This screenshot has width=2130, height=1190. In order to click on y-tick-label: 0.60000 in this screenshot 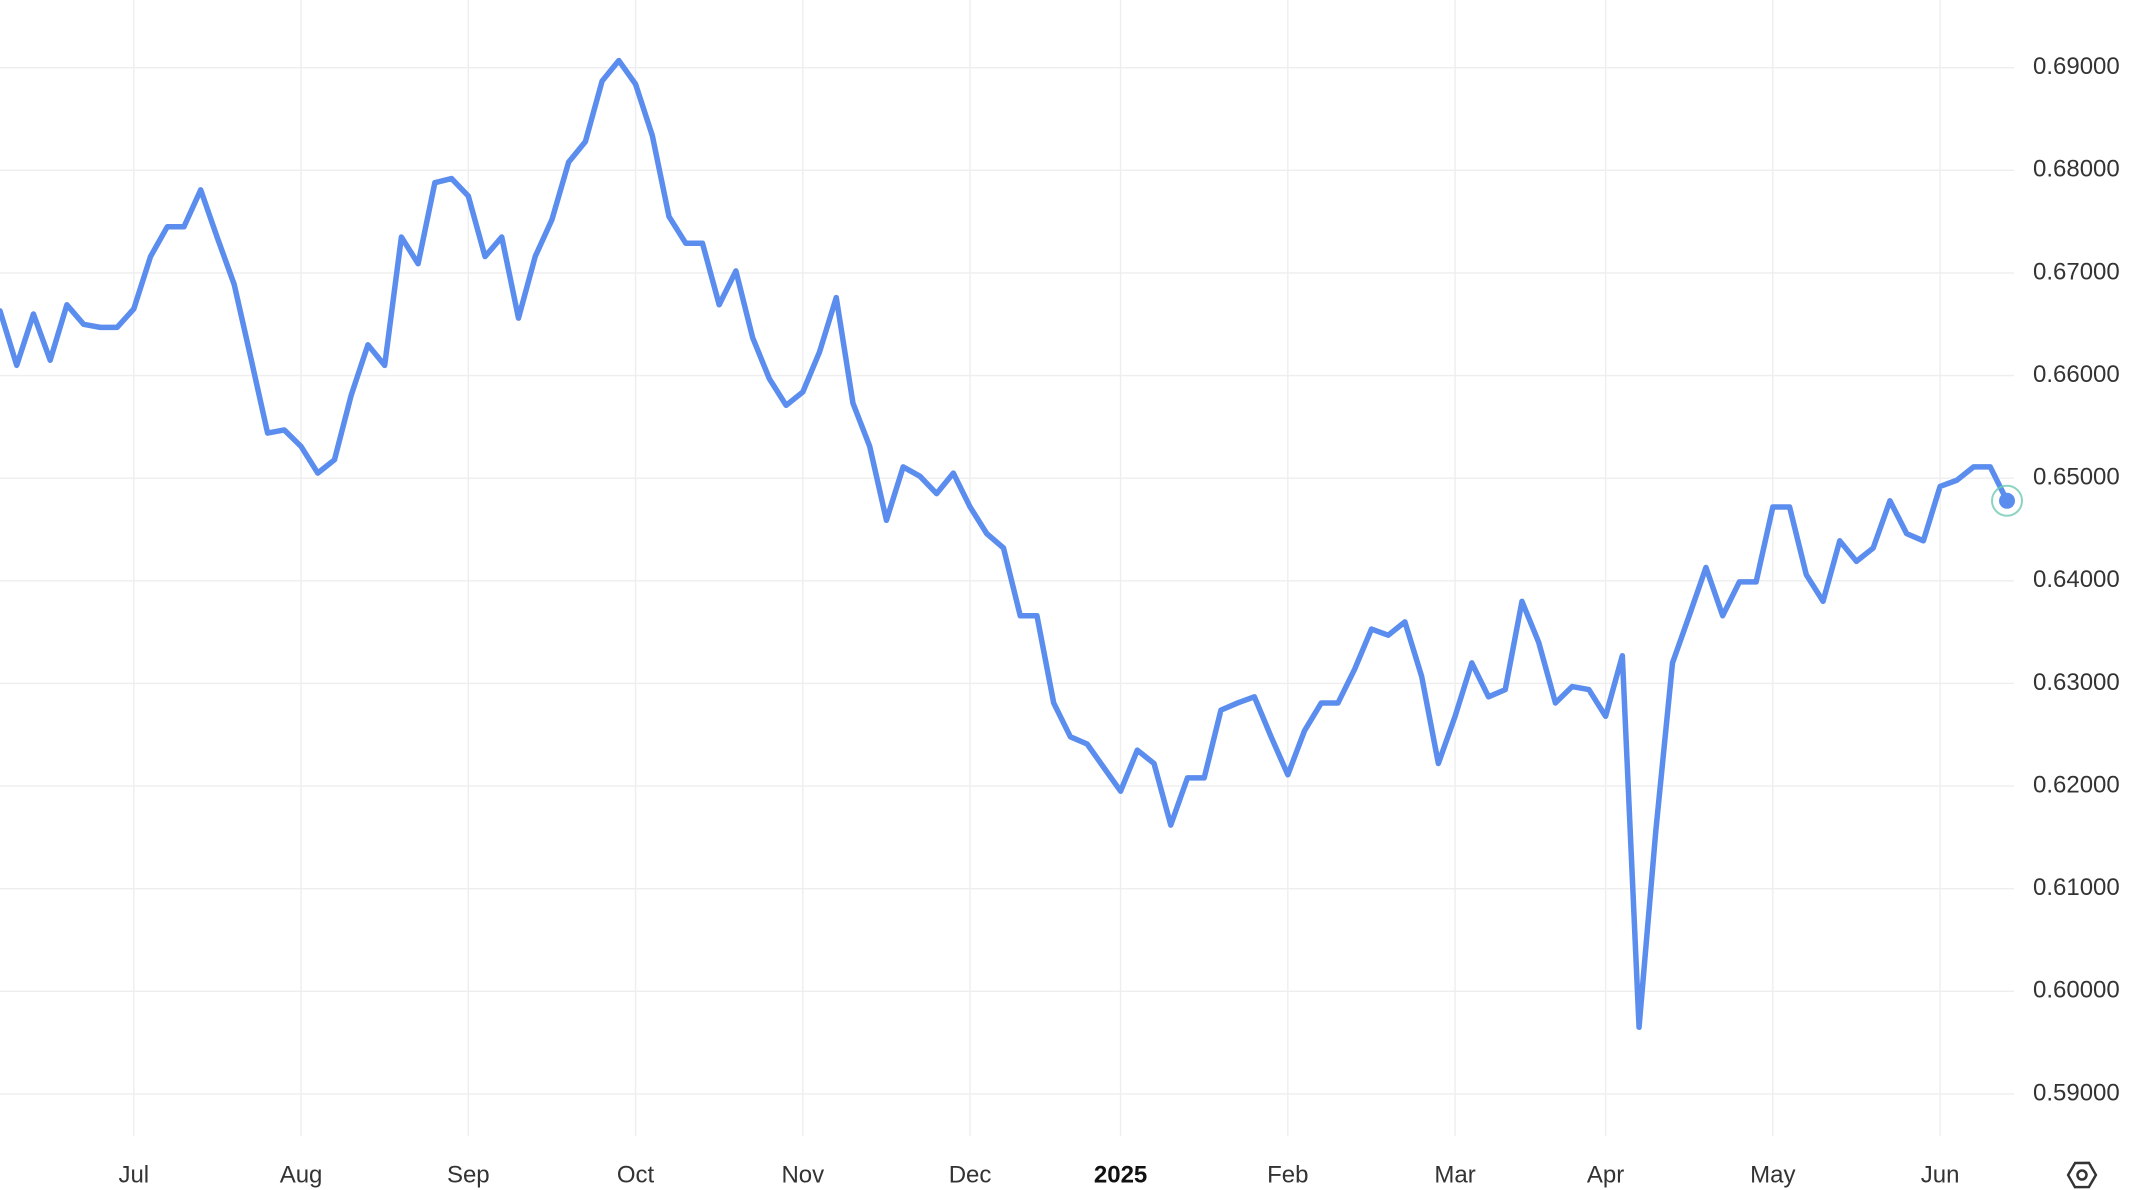, I will do `click(2076, 990)`.